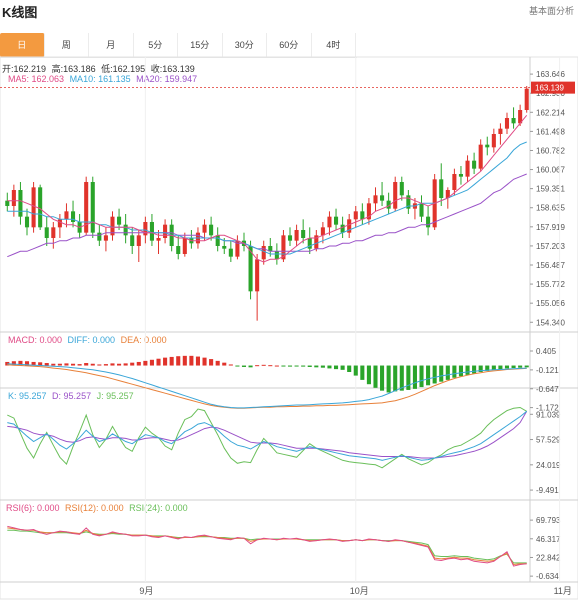  Describe the element at coordinates (267, 546) in the screenshot. I see `rsi6-line` at that location.